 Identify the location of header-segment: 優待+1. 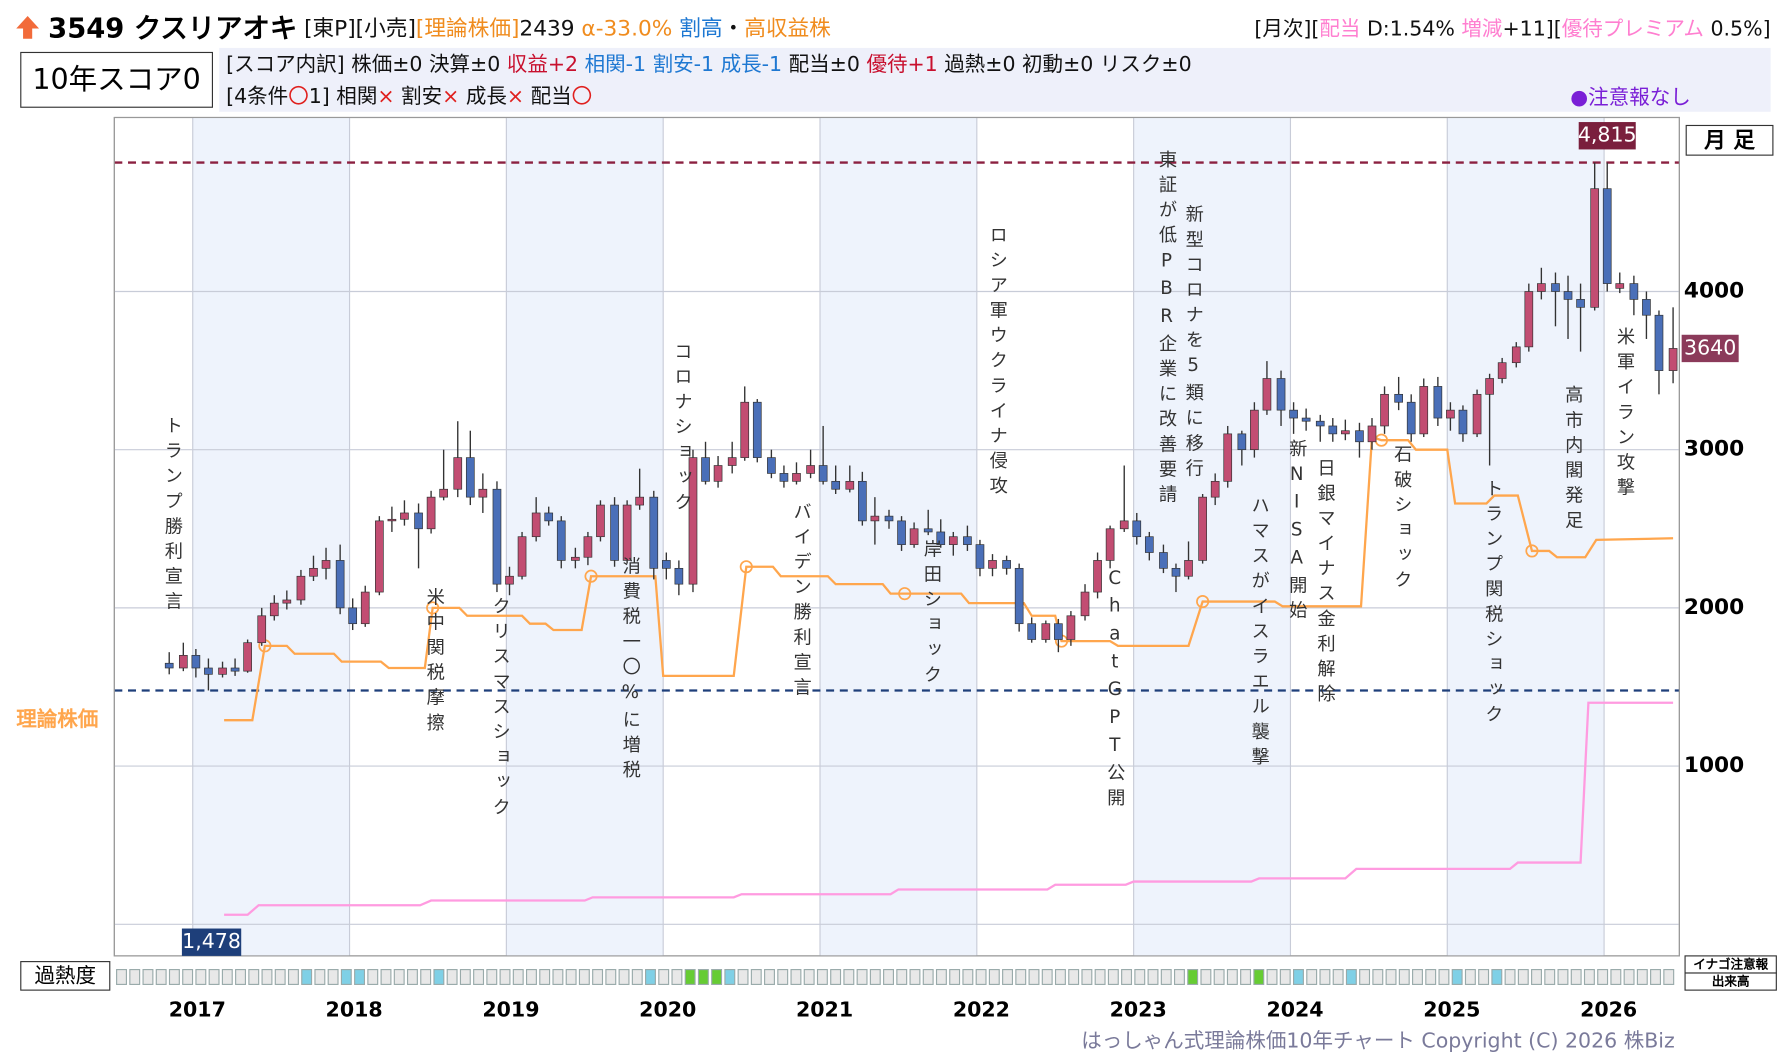
(901, 64).